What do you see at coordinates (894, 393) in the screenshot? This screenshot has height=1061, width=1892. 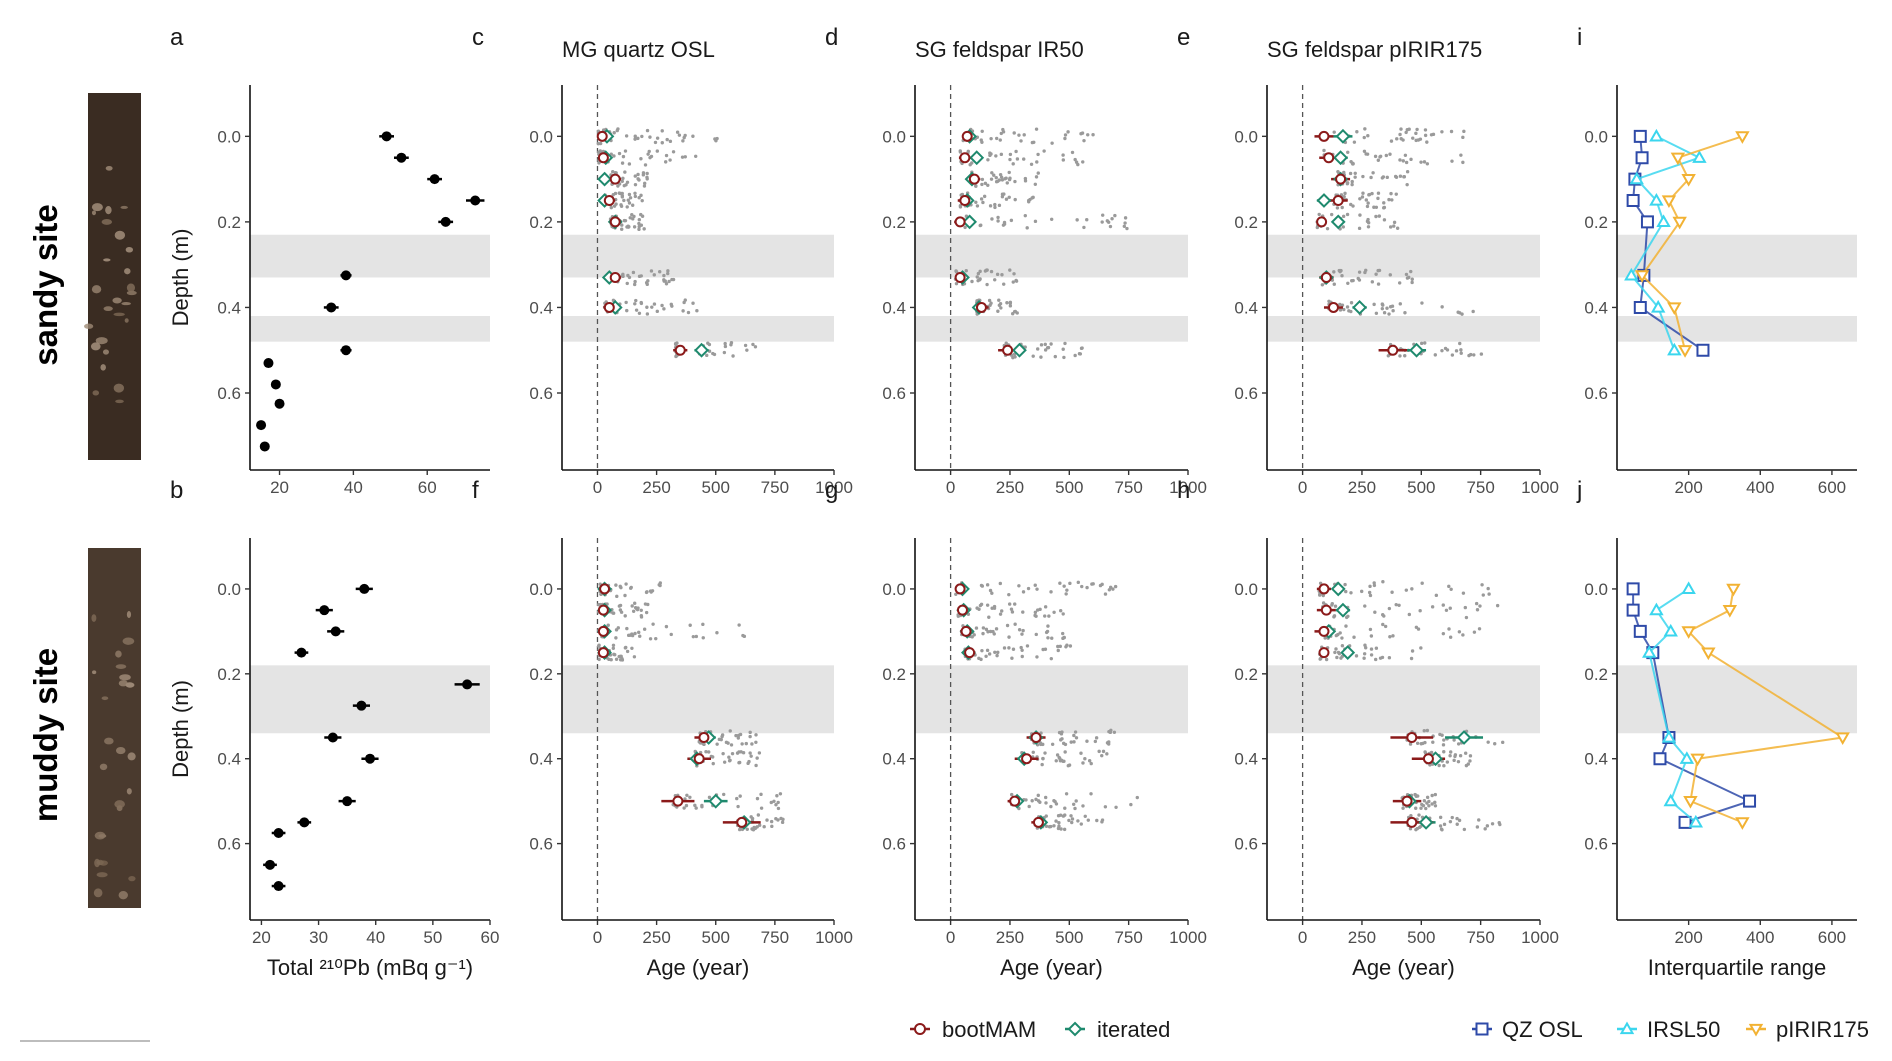 I see `y-tick-label: 0.6` at bounding box center [894, 393].